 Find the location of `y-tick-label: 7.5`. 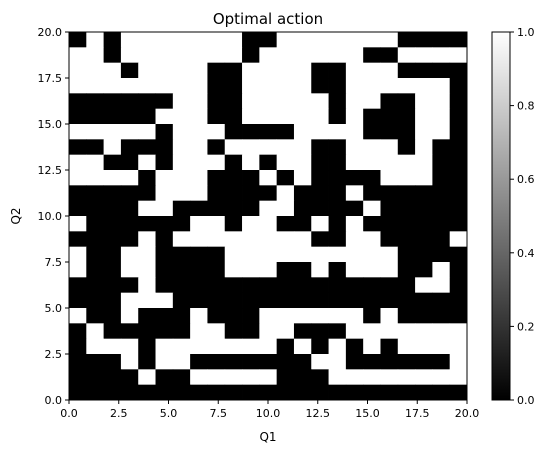

y-tick-label: 7.5 is located at coordinates (54, 262).